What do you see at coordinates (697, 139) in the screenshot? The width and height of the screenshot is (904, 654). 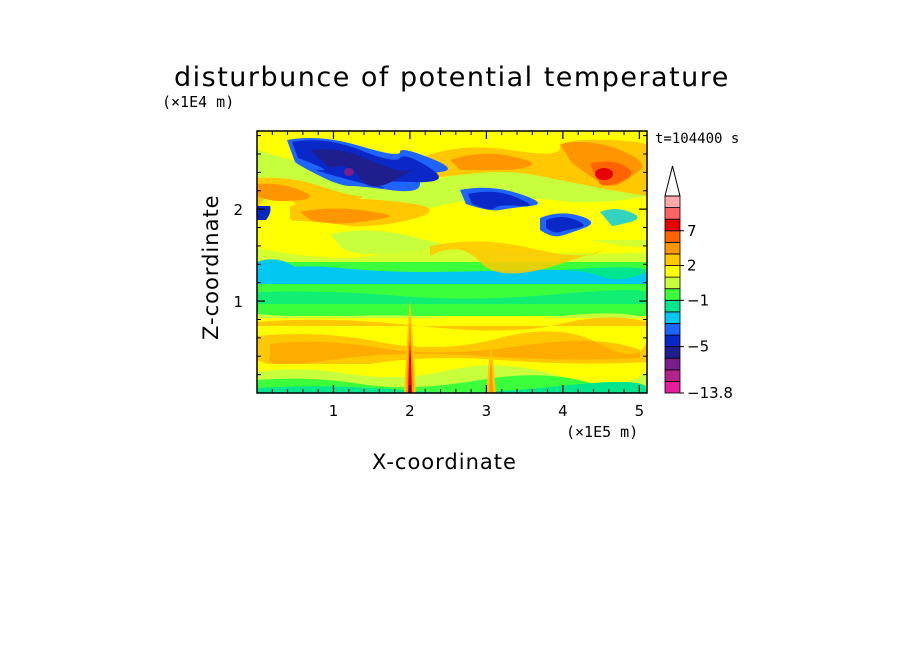 I see `time-label: t=104400 s` at bounding box center [697, 139].